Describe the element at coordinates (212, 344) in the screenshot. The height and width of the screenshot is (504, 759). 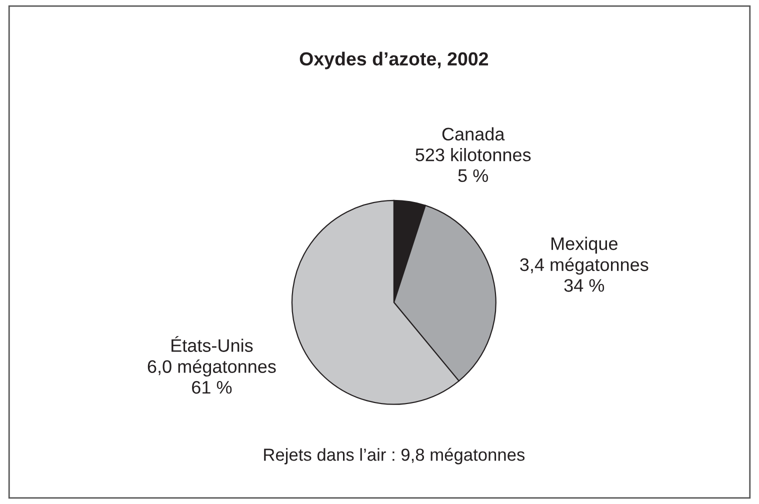
I see `slice-label: États-Unis` at that location.